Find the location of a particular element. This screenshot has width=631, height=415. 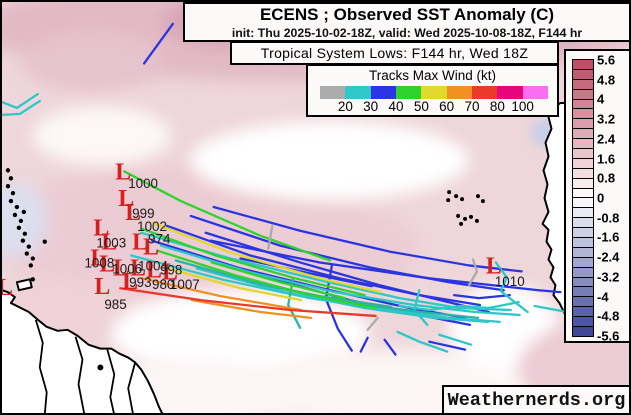

pressure-label: 1004 is located at coordinates (153, 265).